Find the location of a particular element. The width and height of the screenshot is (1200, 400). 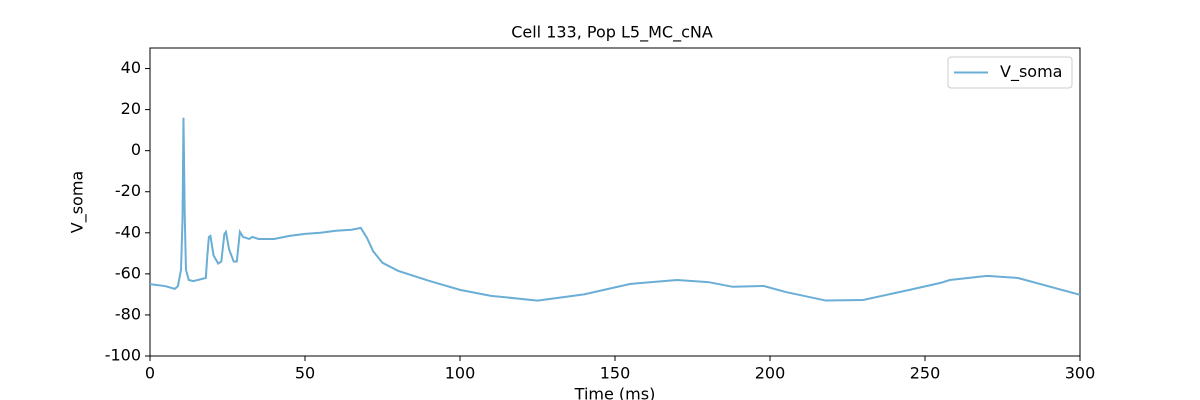

x-axis-label: Time (ms) is located at coordinates (615, 392).